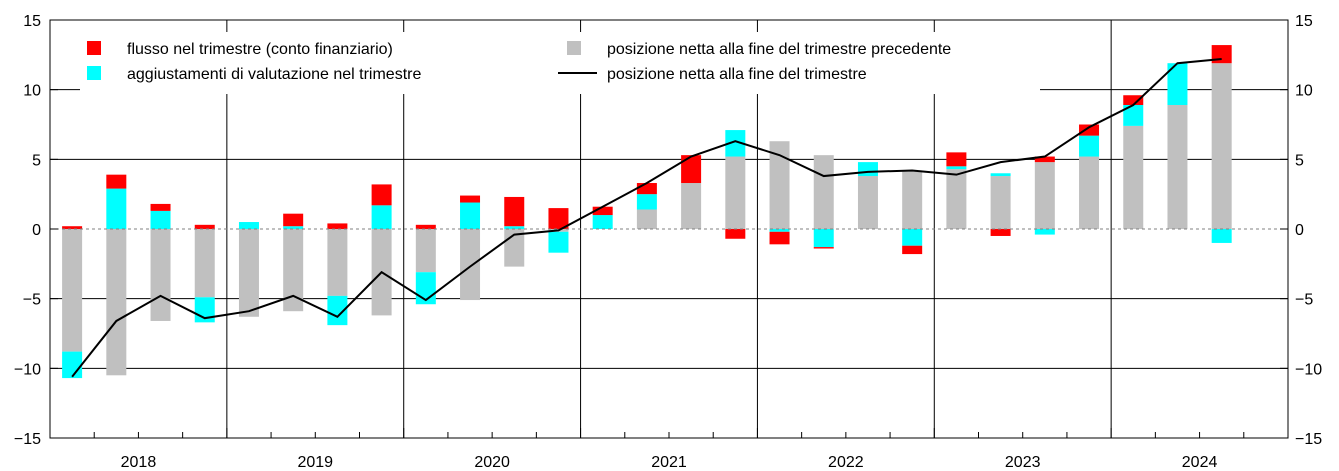  I want to click on x-tick-label: 2022, so click(846, 462).